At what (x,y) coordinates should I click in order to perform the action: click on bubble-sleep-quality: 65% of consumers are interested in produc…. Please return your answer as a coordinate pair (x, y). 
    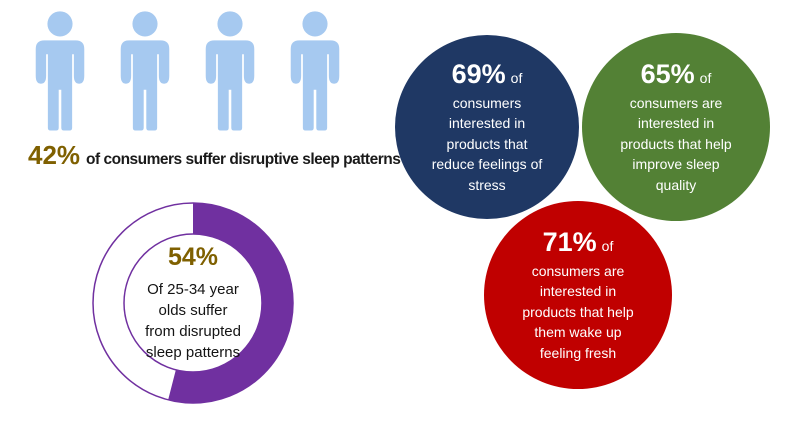
    Looking at the image, I should click on (676, 127).